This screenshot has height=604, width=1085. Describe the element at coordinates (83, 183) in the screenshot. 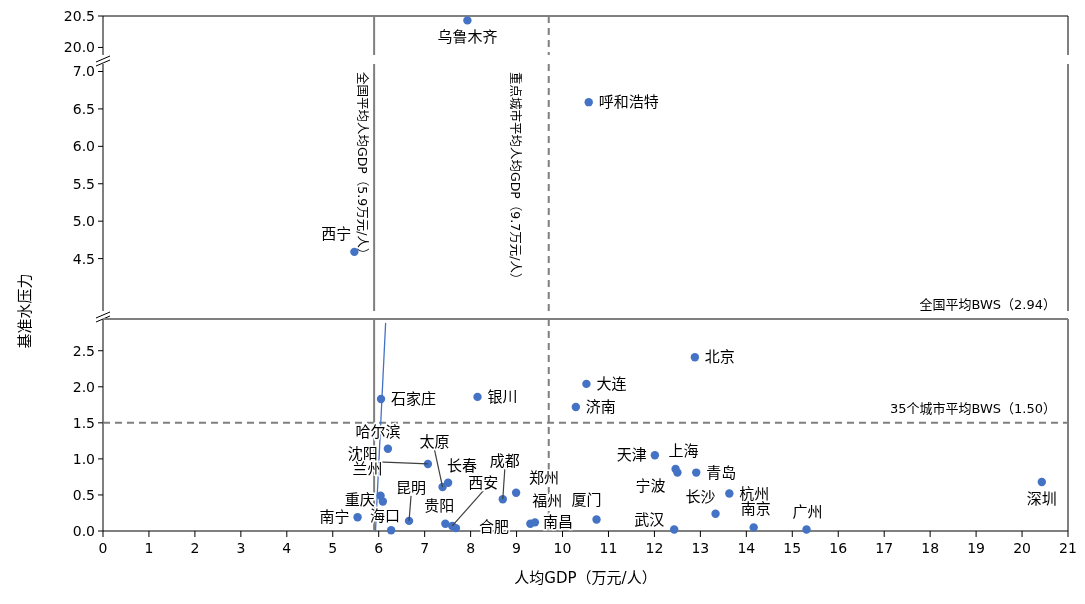

I see `y-tick-label: 5.5` at that location.